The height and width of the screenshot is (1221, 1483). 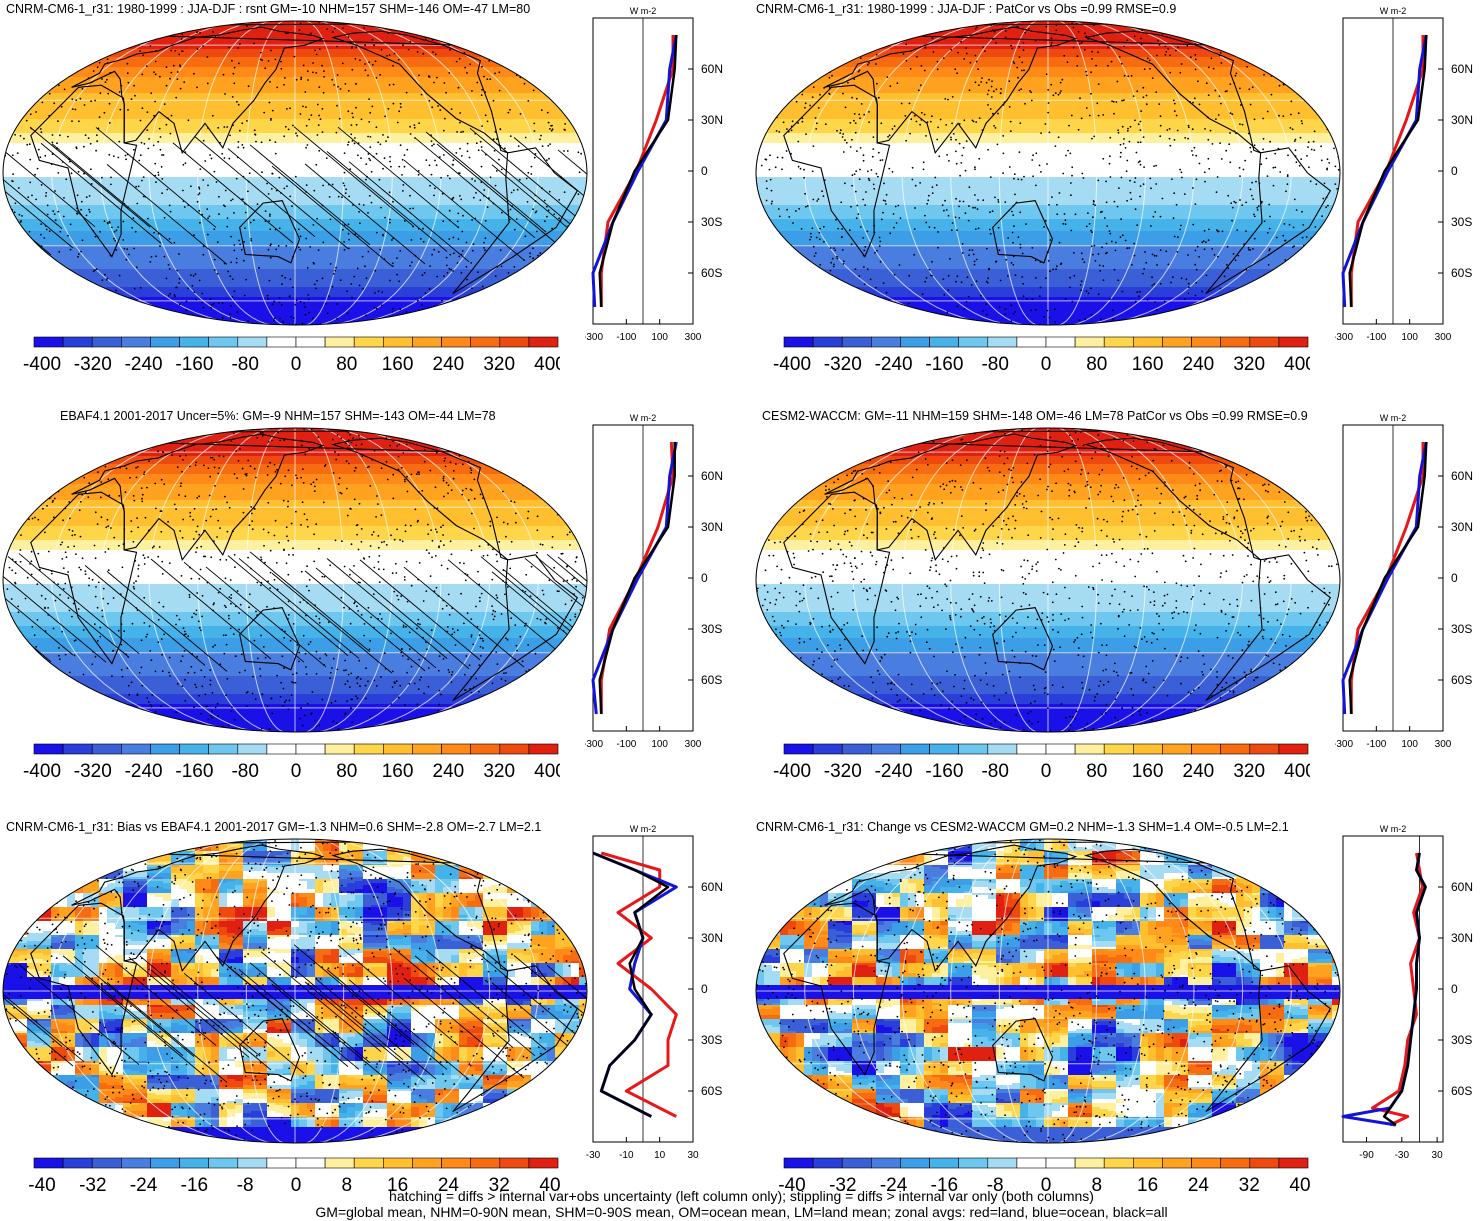 I want to click on hatch-line, so click(x=33, y=178).